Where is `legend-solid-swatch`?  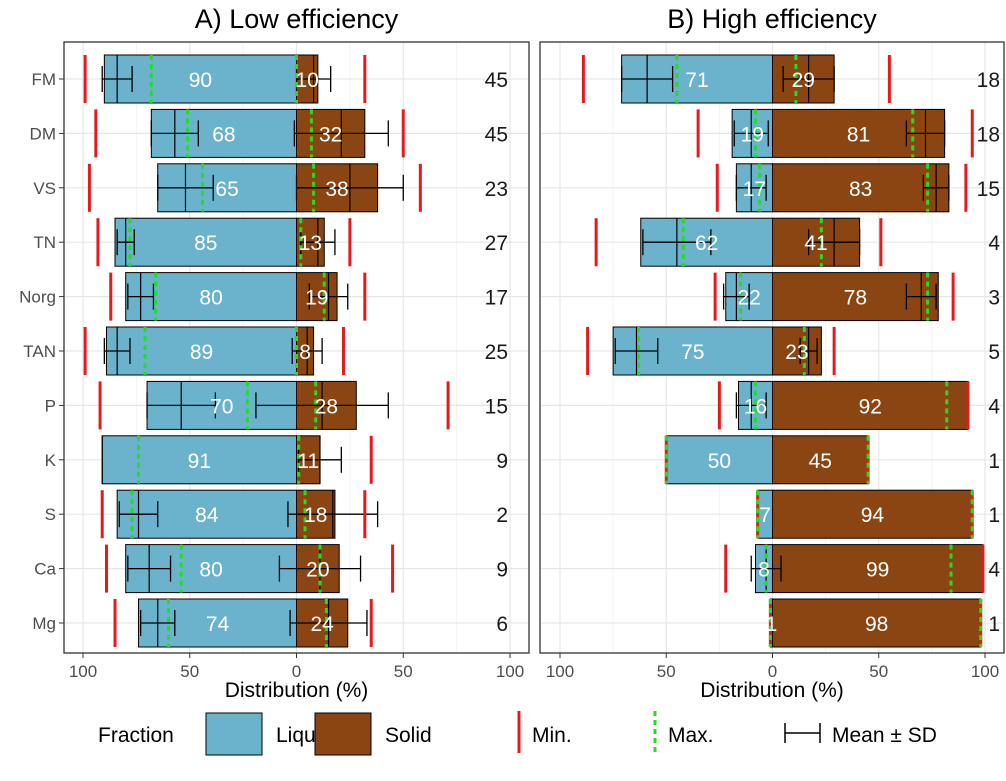 legend-solid-swatch is located at coordinates (343, 734).